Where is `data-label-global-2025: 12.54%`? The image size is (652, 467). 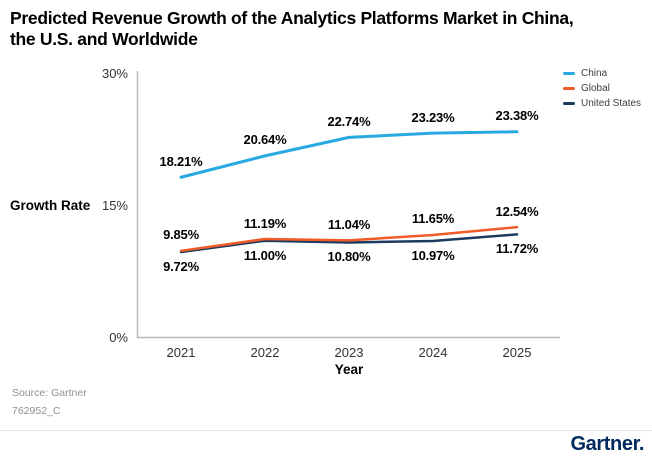
data-label-global-2025: 12.54% is located at coordinates (517, 211).